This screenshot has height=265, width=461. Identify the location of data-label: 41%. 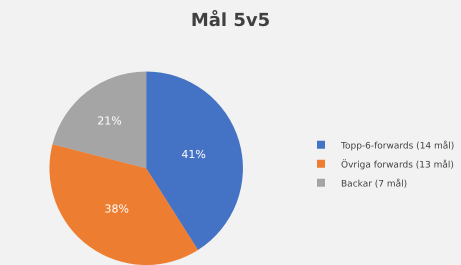
(193, 154).